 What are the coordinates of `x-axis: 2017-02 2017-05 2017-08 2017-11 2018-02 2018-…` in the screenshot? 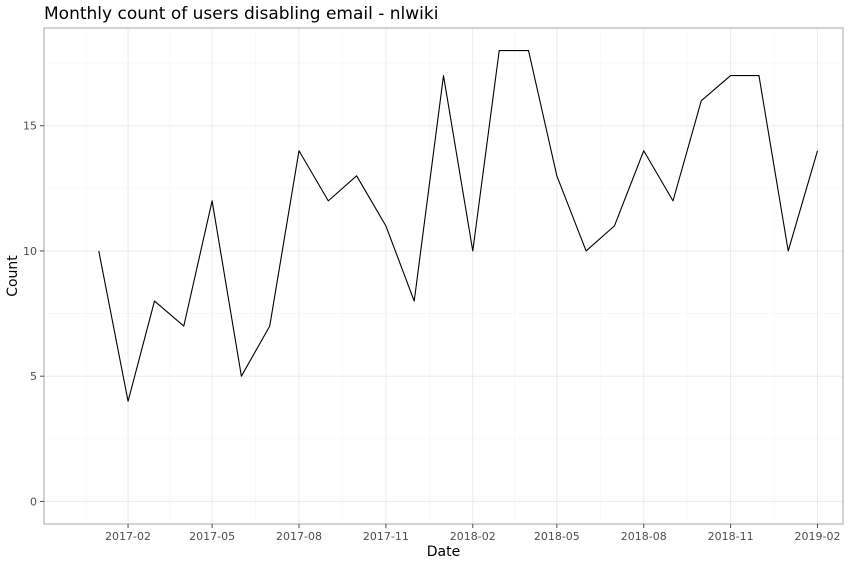 It's located at (472, 533).